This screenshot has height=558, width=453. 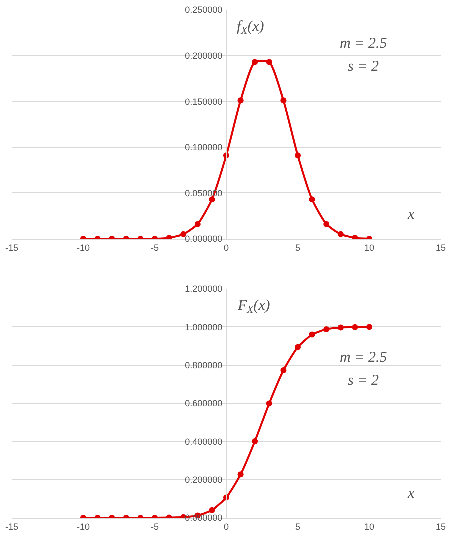 What do you see at coordinates (204, 101) in the screenshot?
I see `y-tick-label: 0.150000` at bounding box center [204, 101].